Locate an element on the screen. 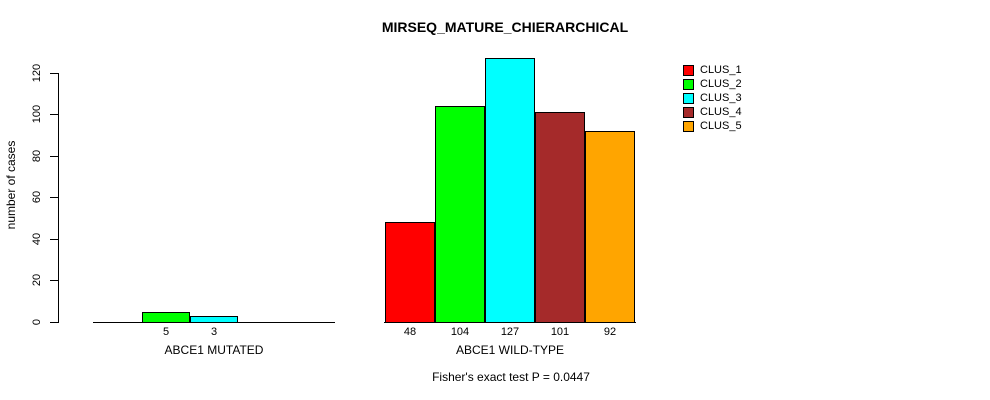 This screenshot has width=990, height=400. legend-item-label: CLUS_1 is located at coordinates (721, 69).